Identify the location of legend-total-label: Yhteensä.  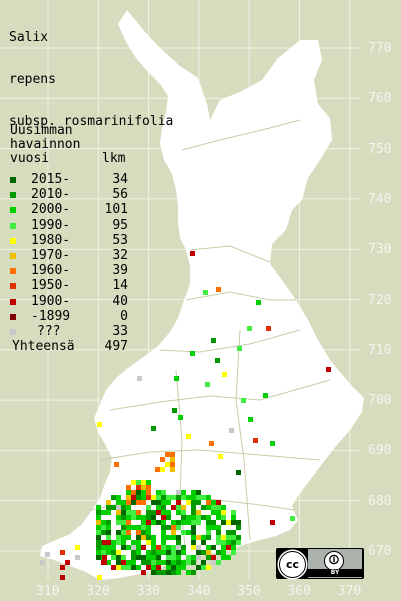
(43, 347).